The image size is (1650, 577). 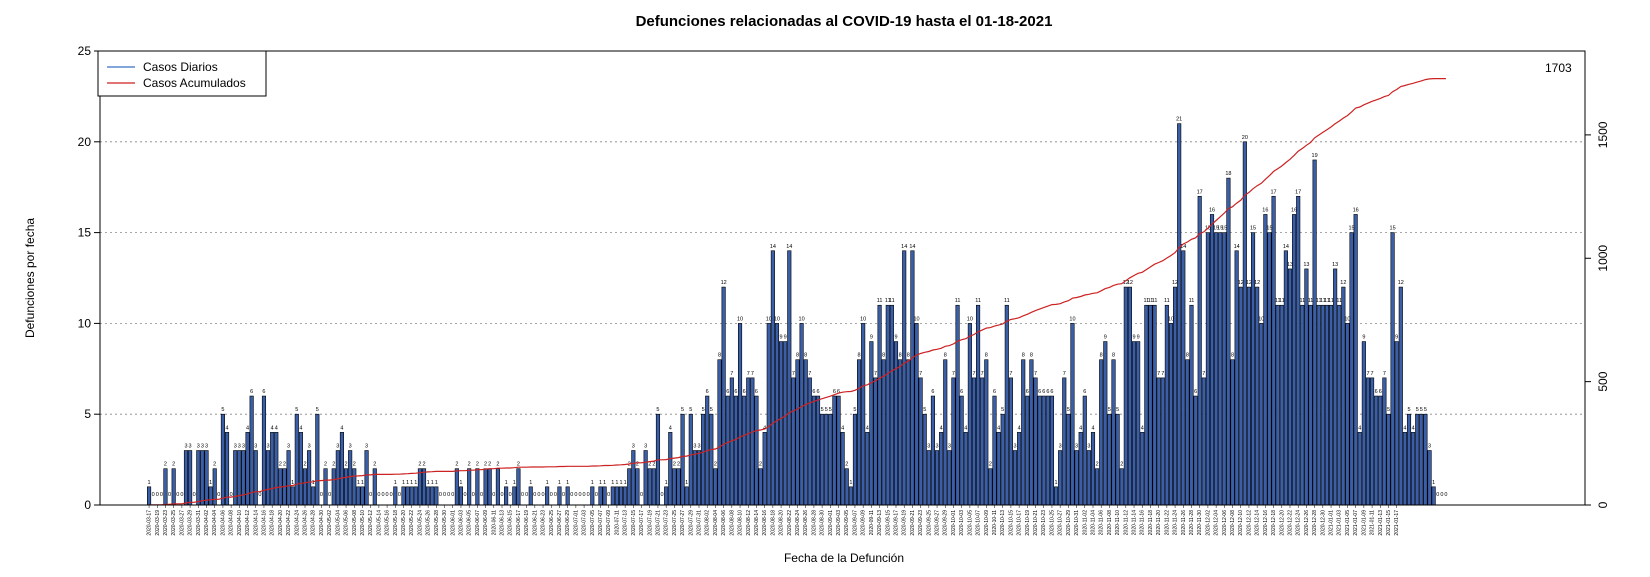 What do you see at coordinates (182, 523) in the screenshot?
I see `x-tick-label: 2020-03-27` at bounding box center [182, 523].